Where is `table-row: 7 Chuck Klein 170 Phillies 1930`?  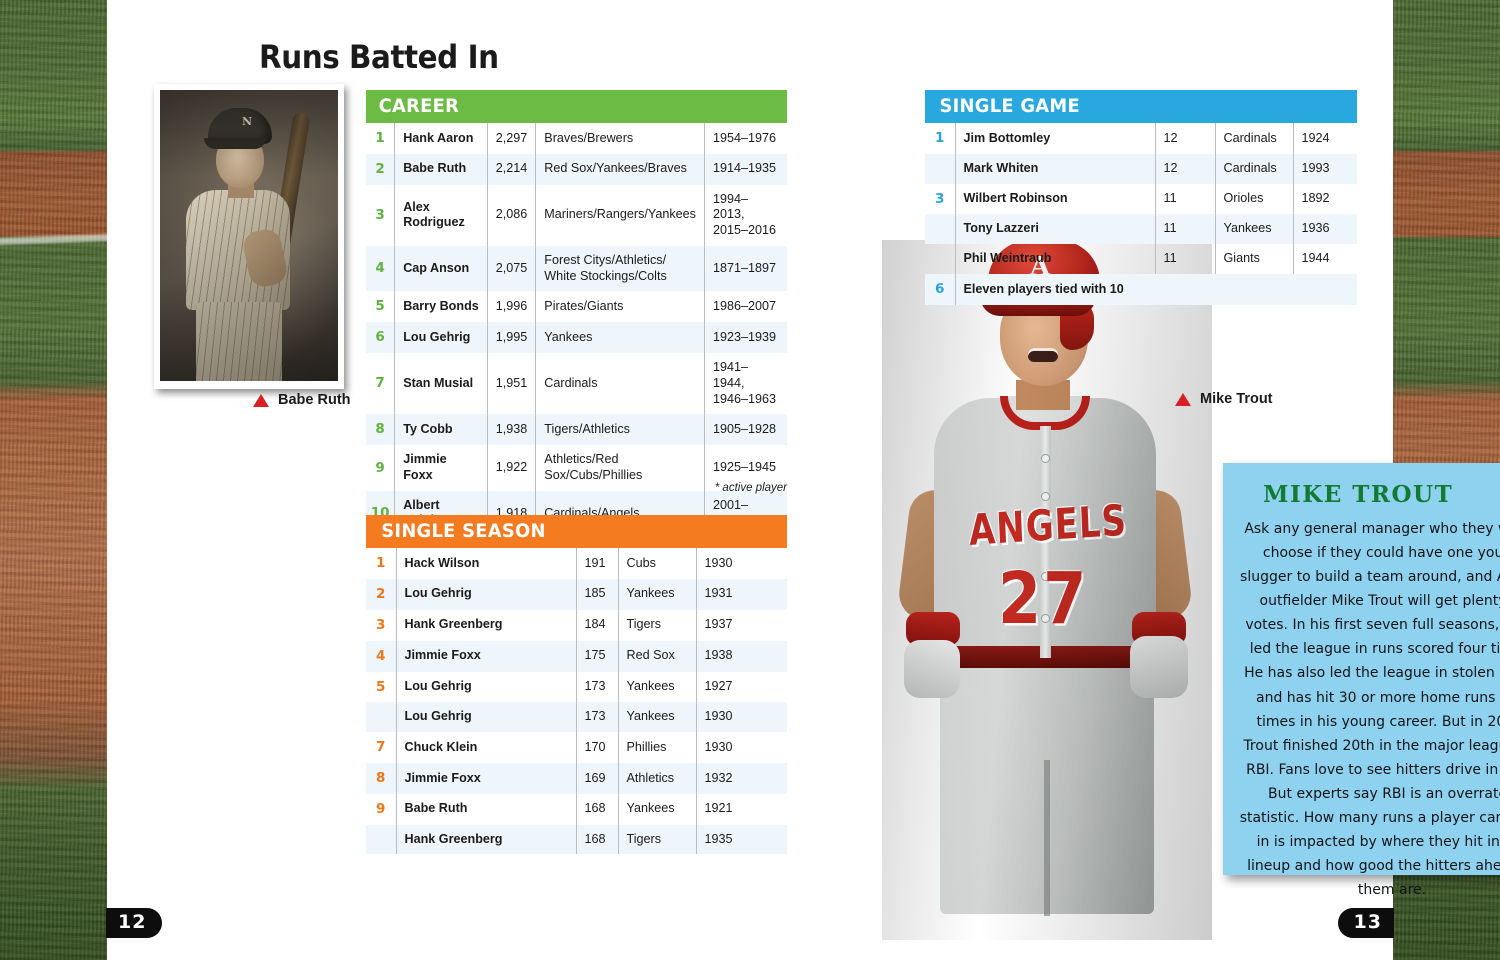 table-row: 7 Chuck Klein 170 Phillies 1930 is located at coordinates (576, 747).